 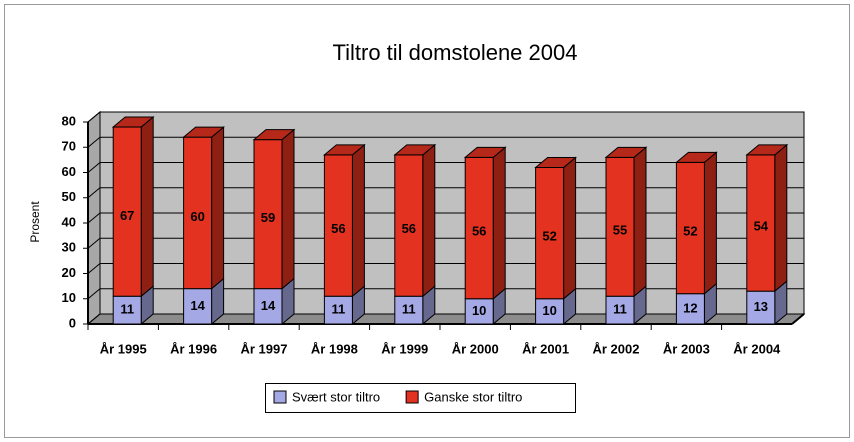 What do you see at coordinates (757, 348) in the screenshot?
I see `x-tick-label: År 2004` at bounding box center [757, 348].